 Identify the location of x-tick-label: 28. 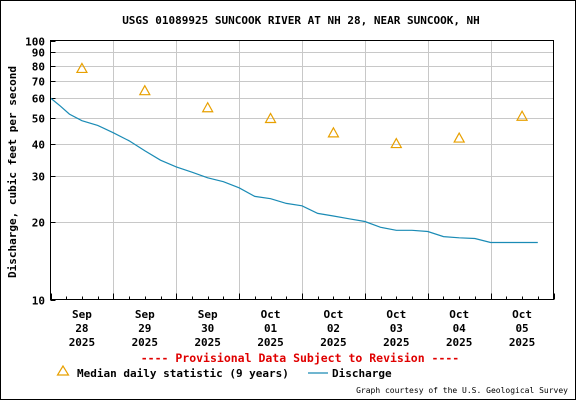
(81, 328).